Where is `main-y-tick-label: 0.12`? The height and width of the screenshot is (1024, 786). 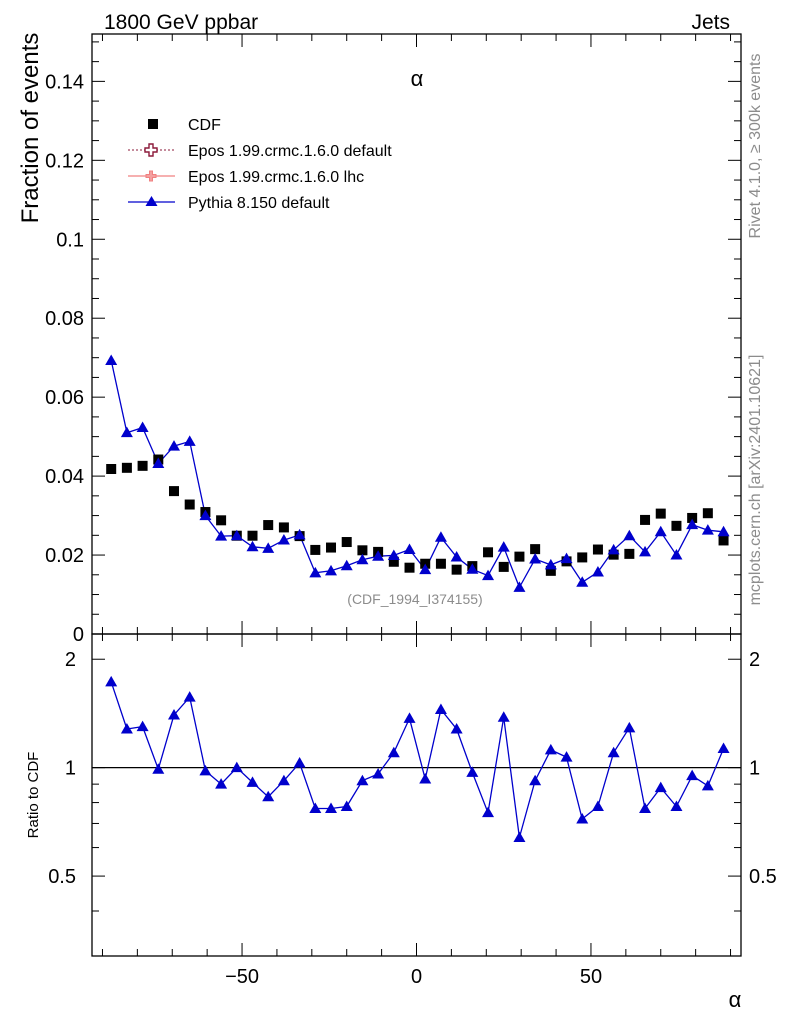
main-y-tick-label: 0.12 is located at coordinates (64, 161).